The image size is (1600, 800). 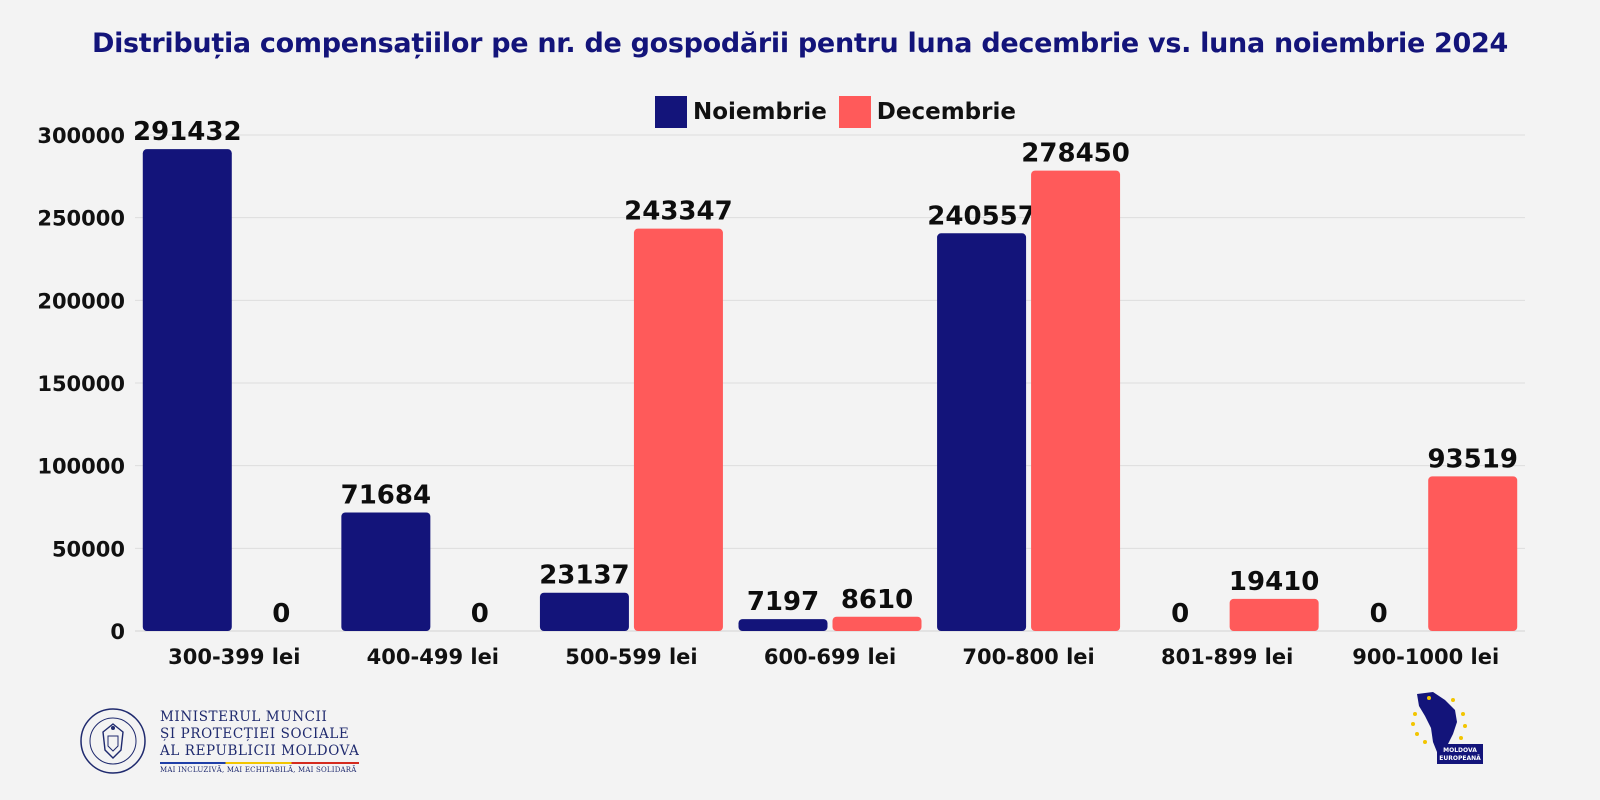 I want to click on data-label: 19410, so click(x=1274, y=582).